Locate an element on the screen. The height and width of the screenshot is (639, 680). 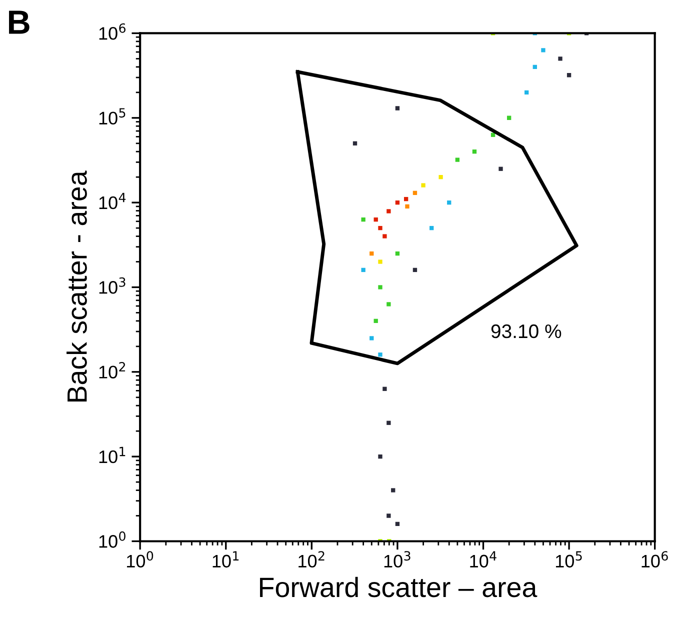
x-tick-label: 10$^{3}$ is located at coordinates (397, 559).